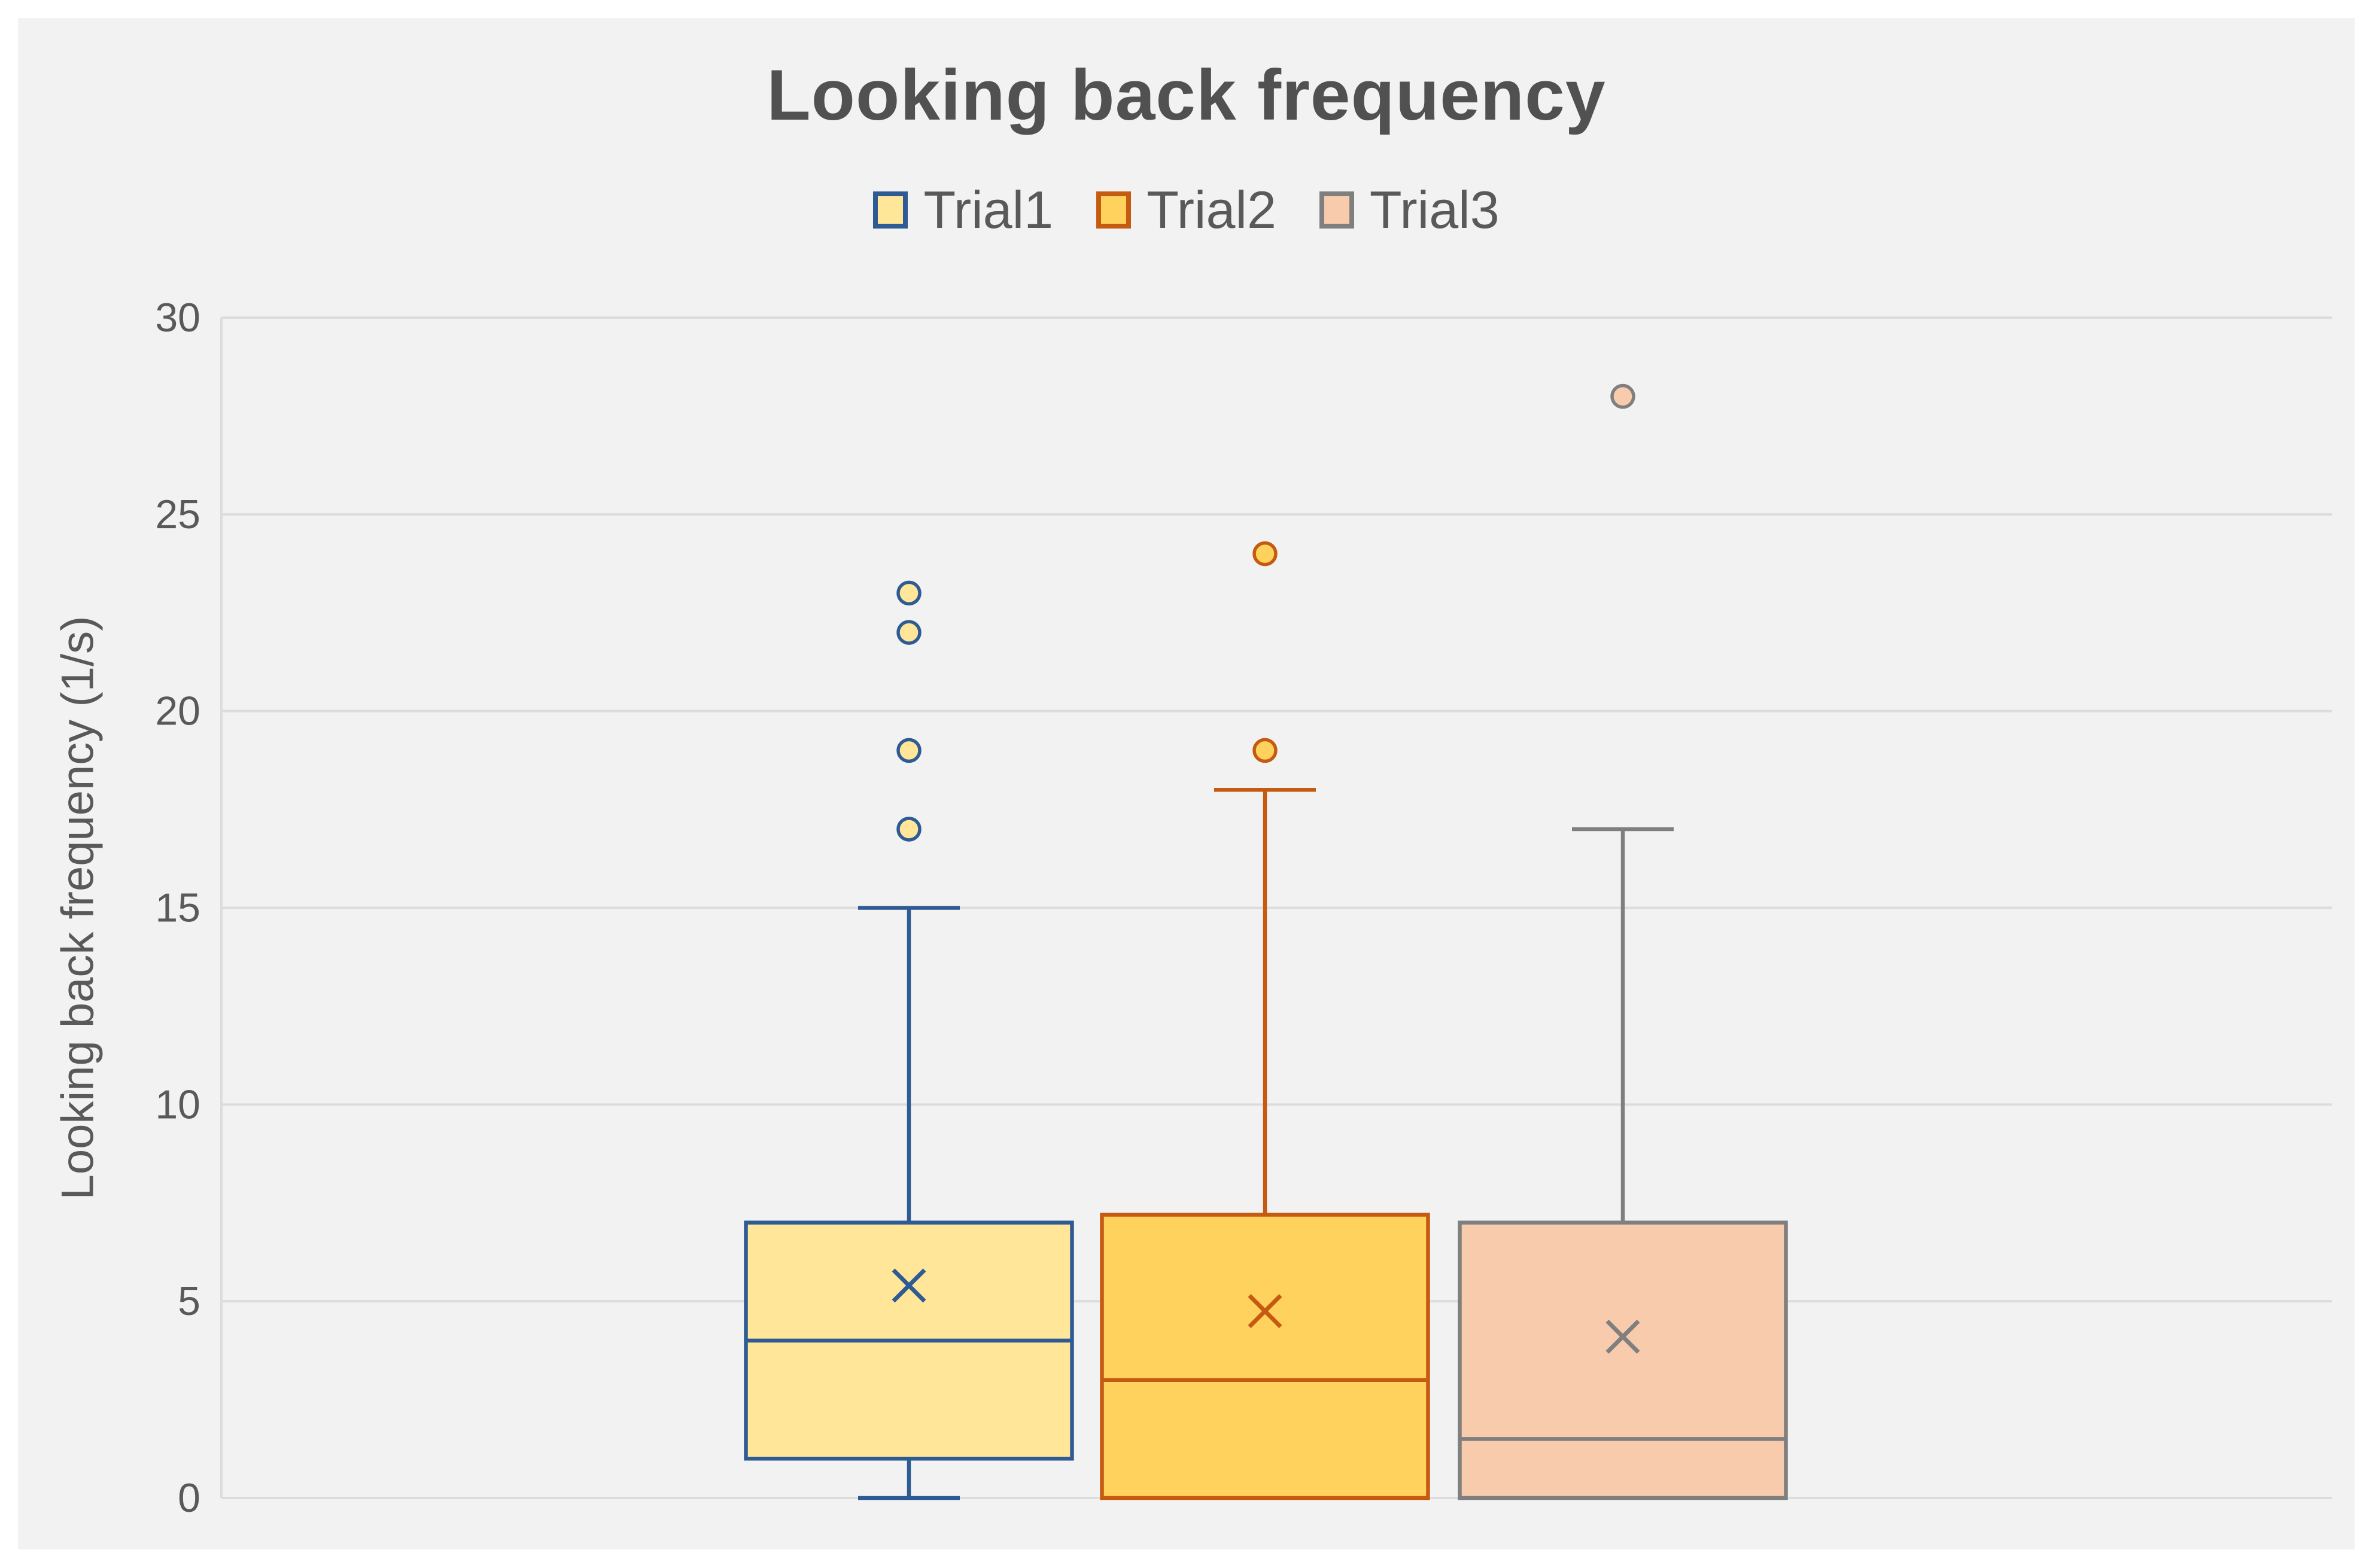 The height and width of the screenshot is (1568, 2375). What do you see at coordinates (178, 711) in the screenshot?
I see `y-tick-label-20: 20` at bounding box center [178, 711].